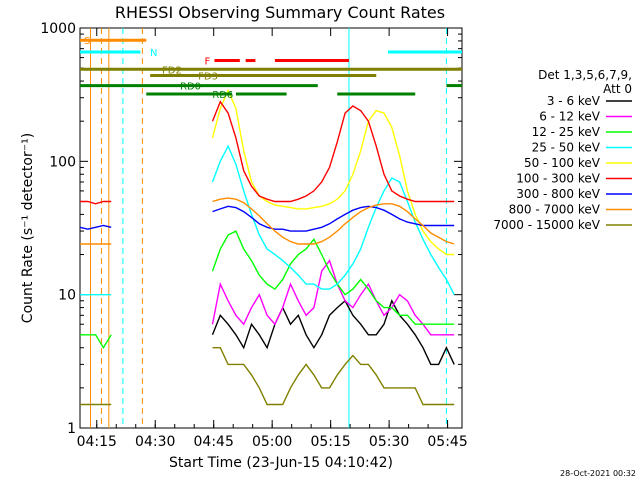 This screenshot has width=640, height=480. What do you see at coordinates (272, 442) in the screenshot?
I see `x-tick-label: 05:00` at bounding box center [272, 442].